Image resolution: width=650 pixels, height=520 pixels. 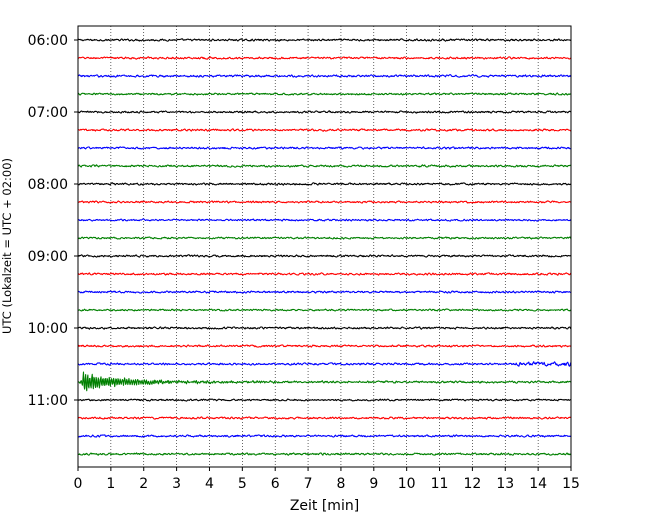 I want to click on y-tick-label-4: 10:00, so click(x=48, y=329).